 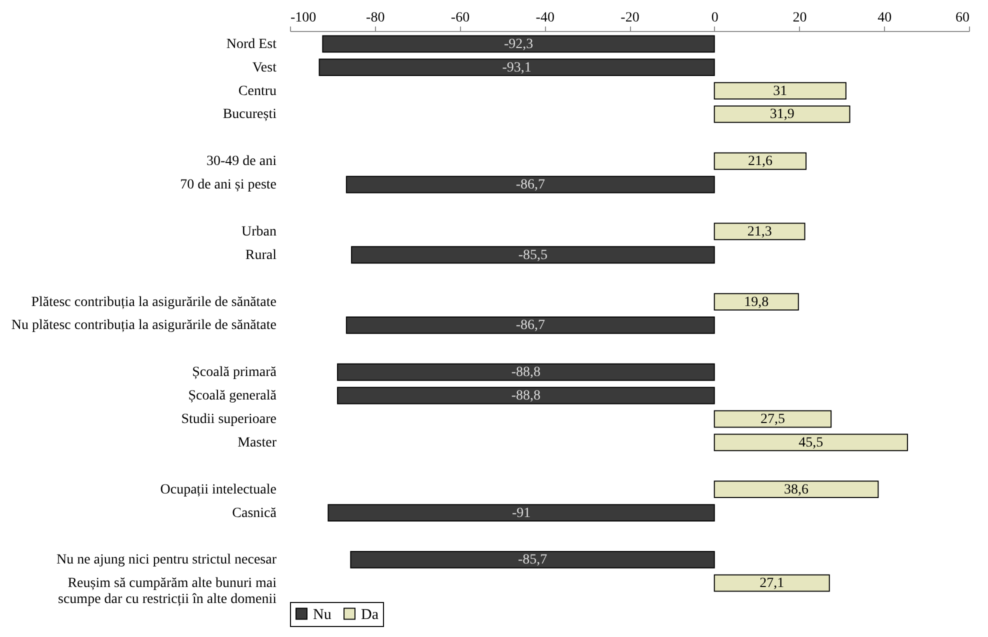 What do you see at coordinates (249, 114) in the screenshot?
I see `y-tick-label: București` at bounding box center [249, 114].